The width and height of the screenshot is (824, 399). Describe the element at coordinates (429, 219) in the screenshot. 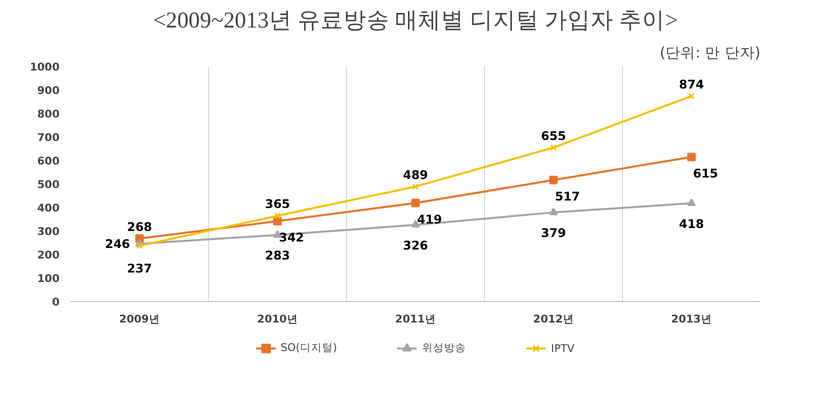

I see `data-label: 419` at that location.